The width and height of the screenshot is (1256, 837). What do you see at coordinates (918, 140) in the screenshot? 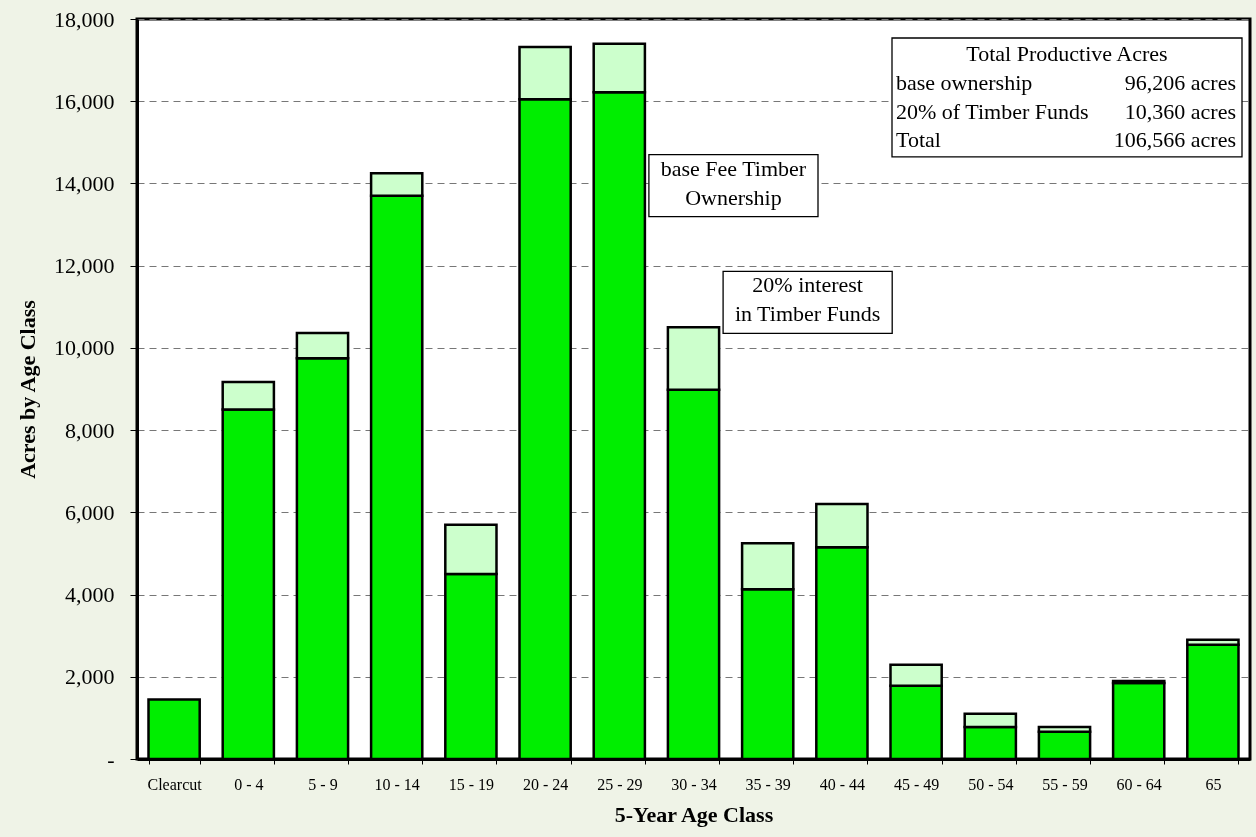
I see `annotation: Total` at bounding box center [918, 140].